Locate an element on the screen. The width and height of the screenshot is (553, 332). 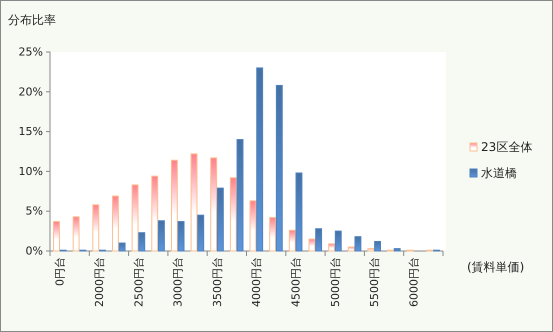
x-tick-label: 6000円台 is located at coordinates (413, 282).